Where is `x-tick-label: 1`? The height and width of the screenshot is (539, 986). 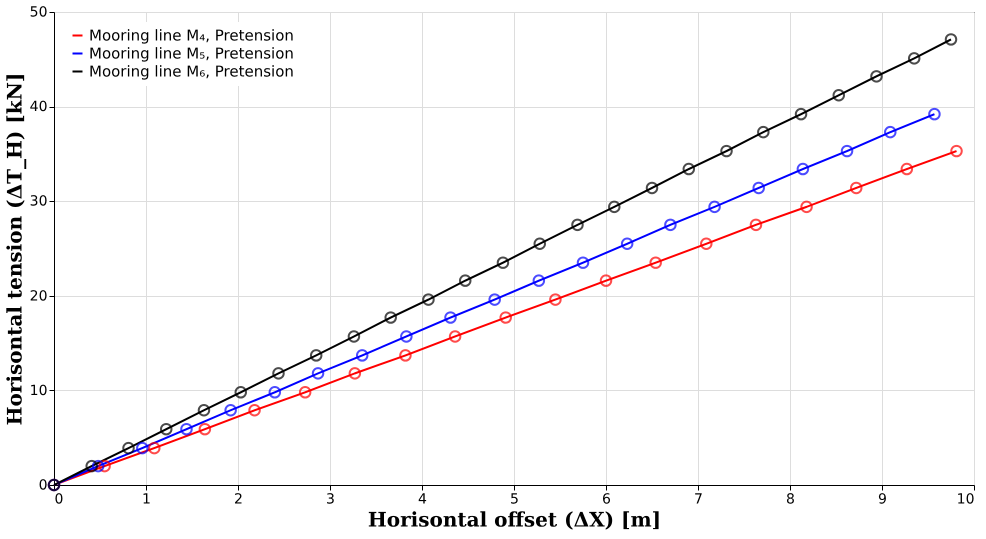
x-tick-label: 1 is located at coordinates (146, 500).